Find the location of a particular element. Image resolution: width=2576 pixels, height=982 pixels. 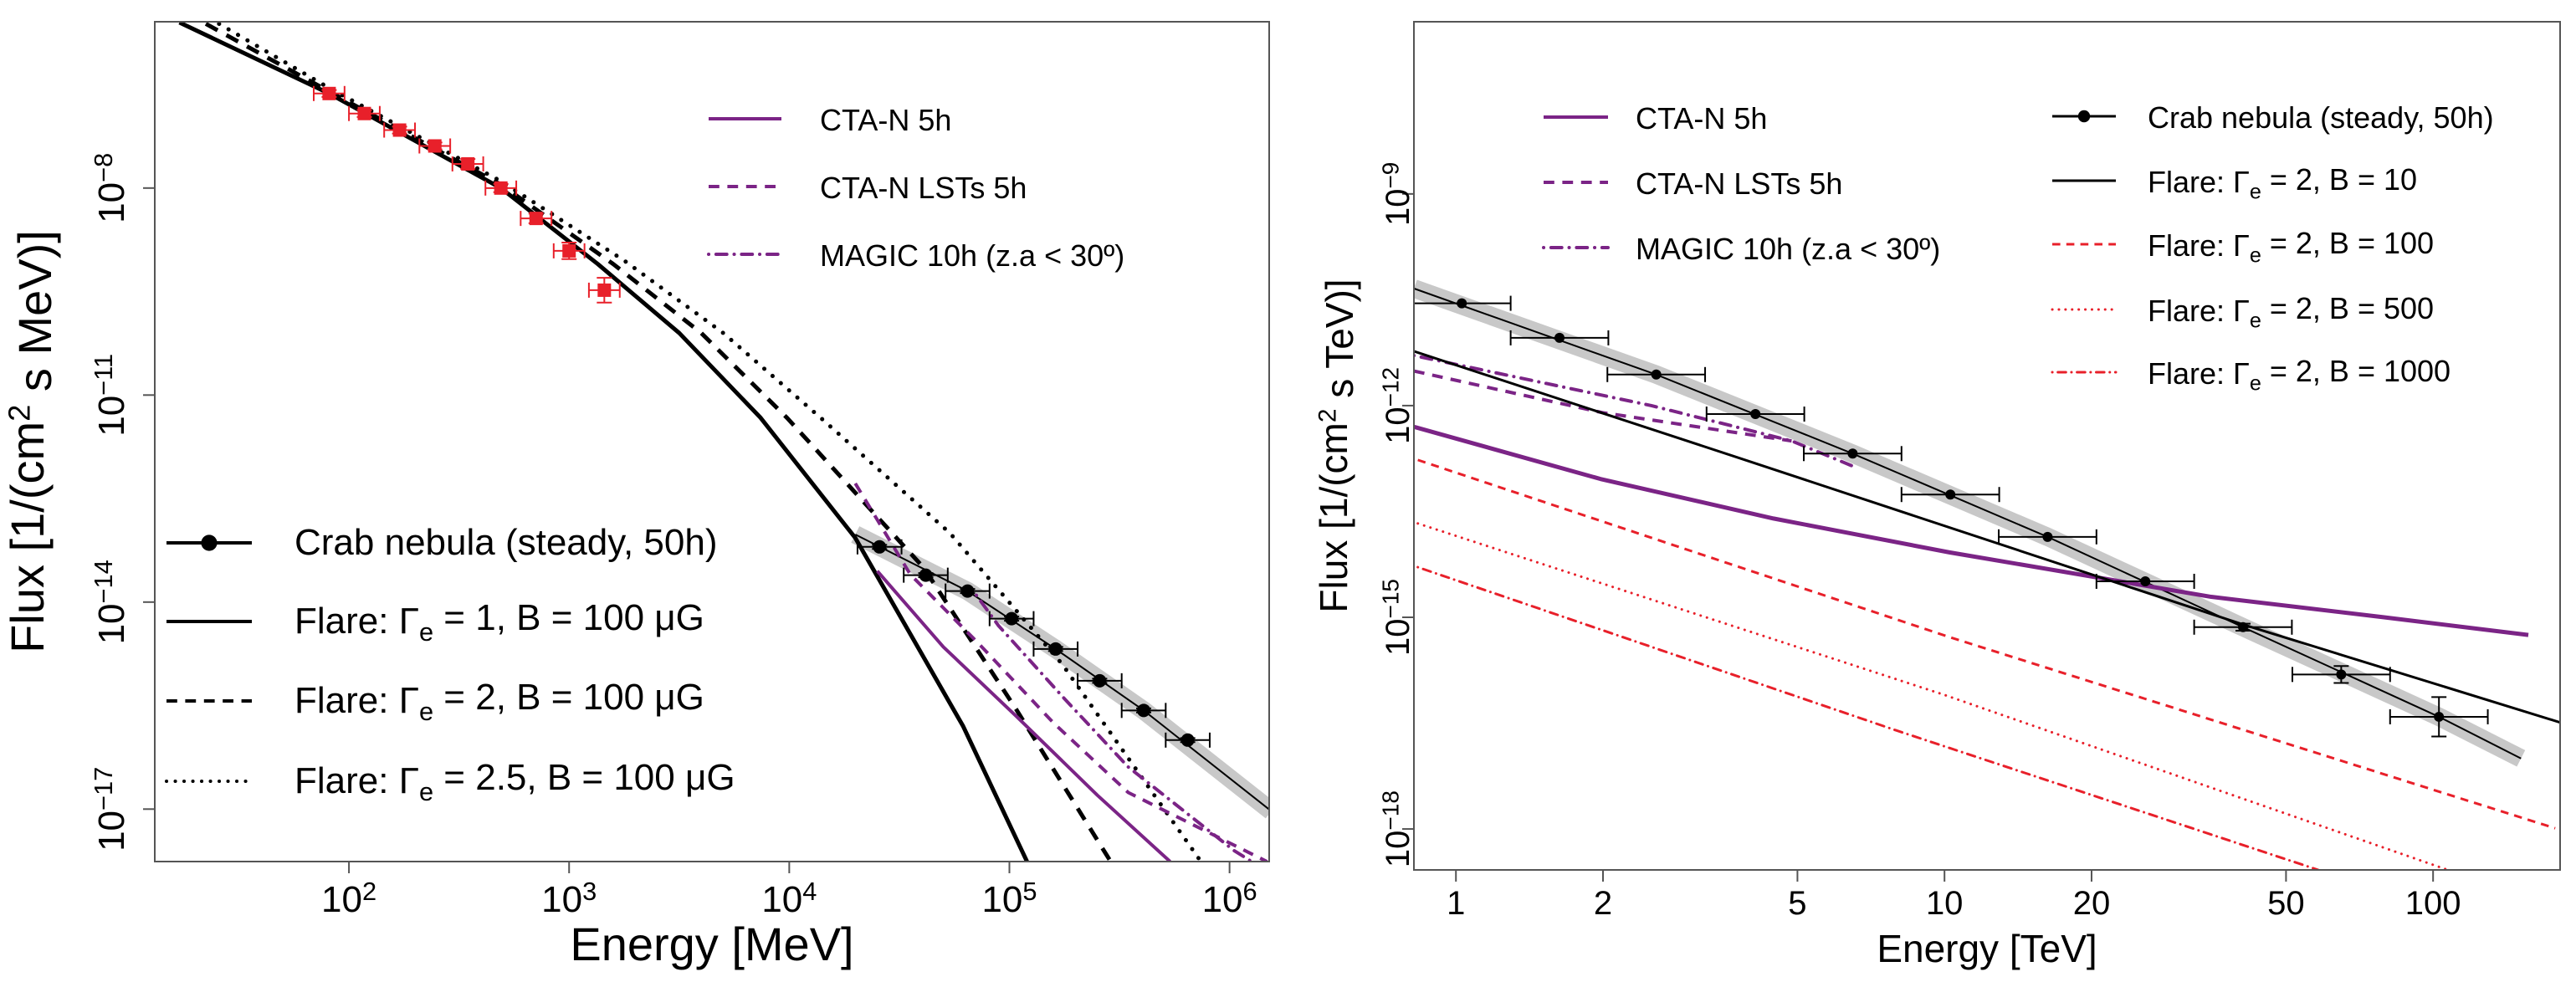

legend-label: Crab nebula (steady, 50h) is located at coordinates (506, 542).